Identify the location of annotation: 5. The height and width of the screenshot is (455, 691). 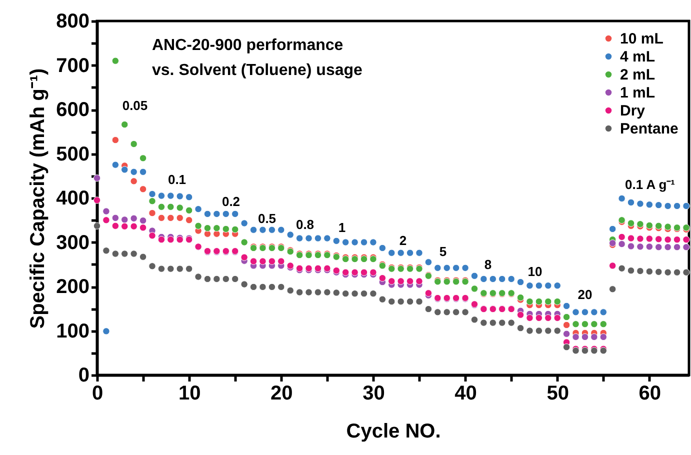
(443, 251).